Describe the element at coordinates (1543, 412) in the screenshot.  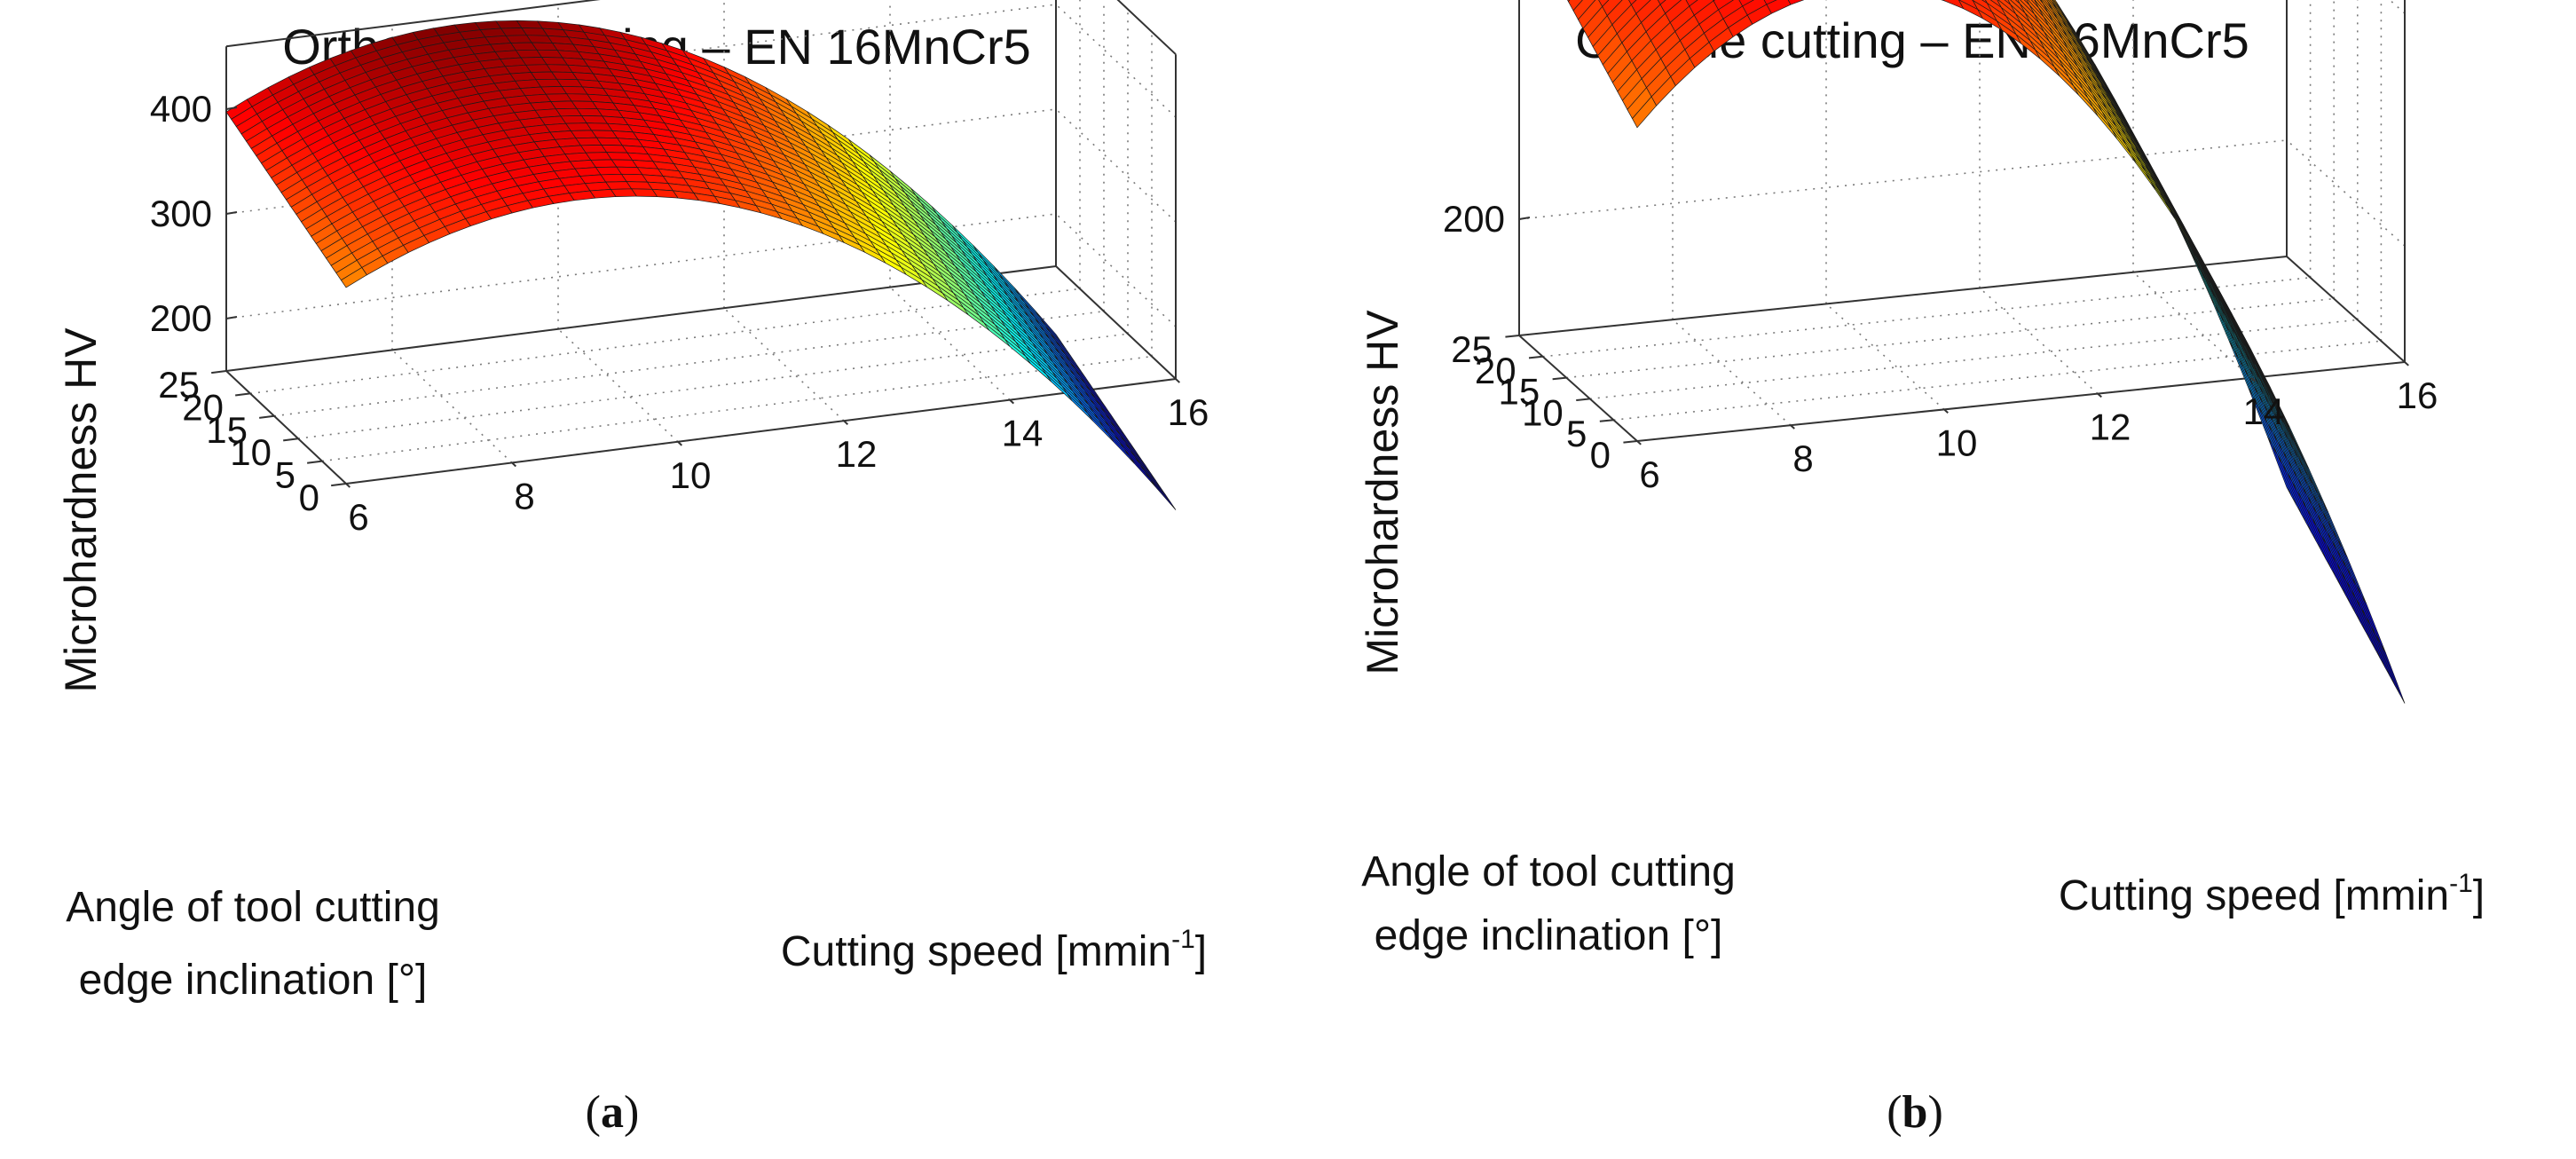
I see `y-tick-label: 10` at that location.